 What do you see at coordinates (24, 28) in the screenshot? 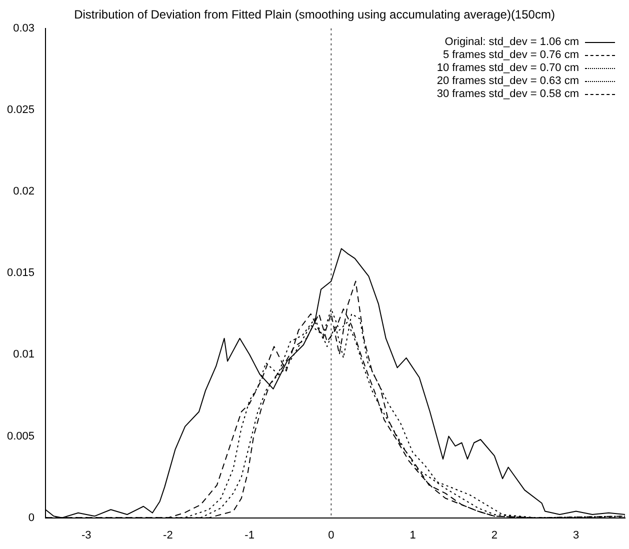
I see `y-tick-label: 0.03` at bounding box center [24, 28].